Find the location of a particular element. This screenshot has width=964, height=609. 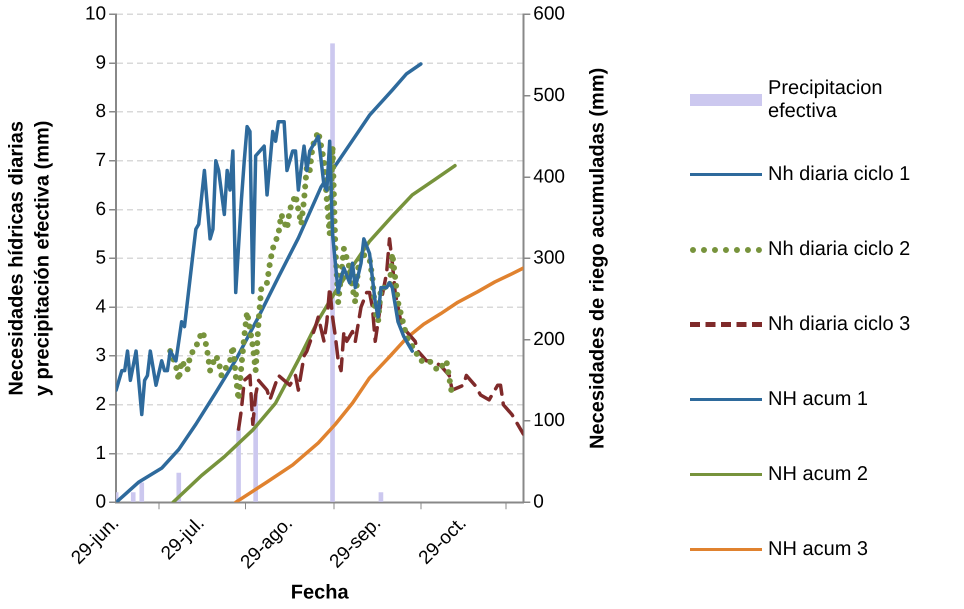

y-tick-label: 0 is located at coordinates (101, 502).